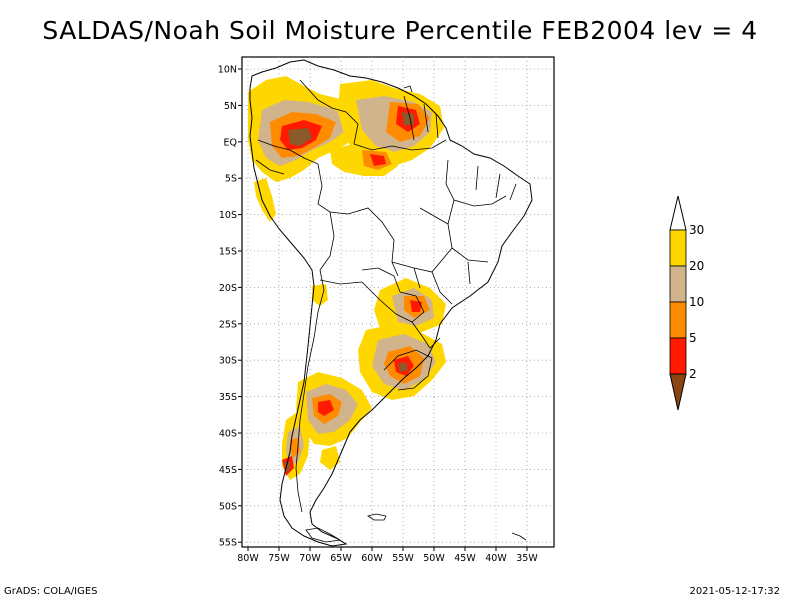 This screenshot has height=600, width=800. Describe the element at coordinates (333, 189) in the screenshot. I see `border-peru-brazil` at that location.